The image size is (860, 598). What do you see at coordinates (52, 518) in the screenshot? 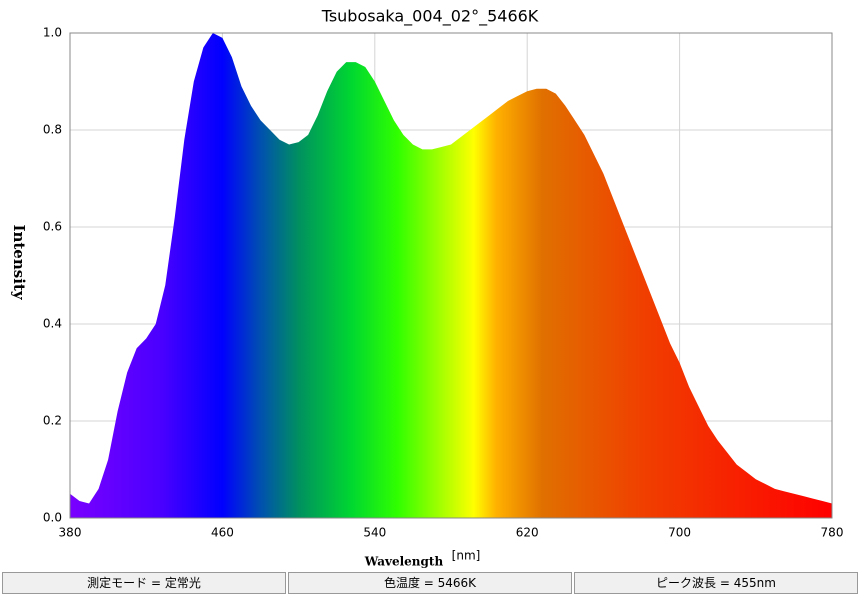
I see `y-tick-label: 0.0` at bounding box center [52, 518].